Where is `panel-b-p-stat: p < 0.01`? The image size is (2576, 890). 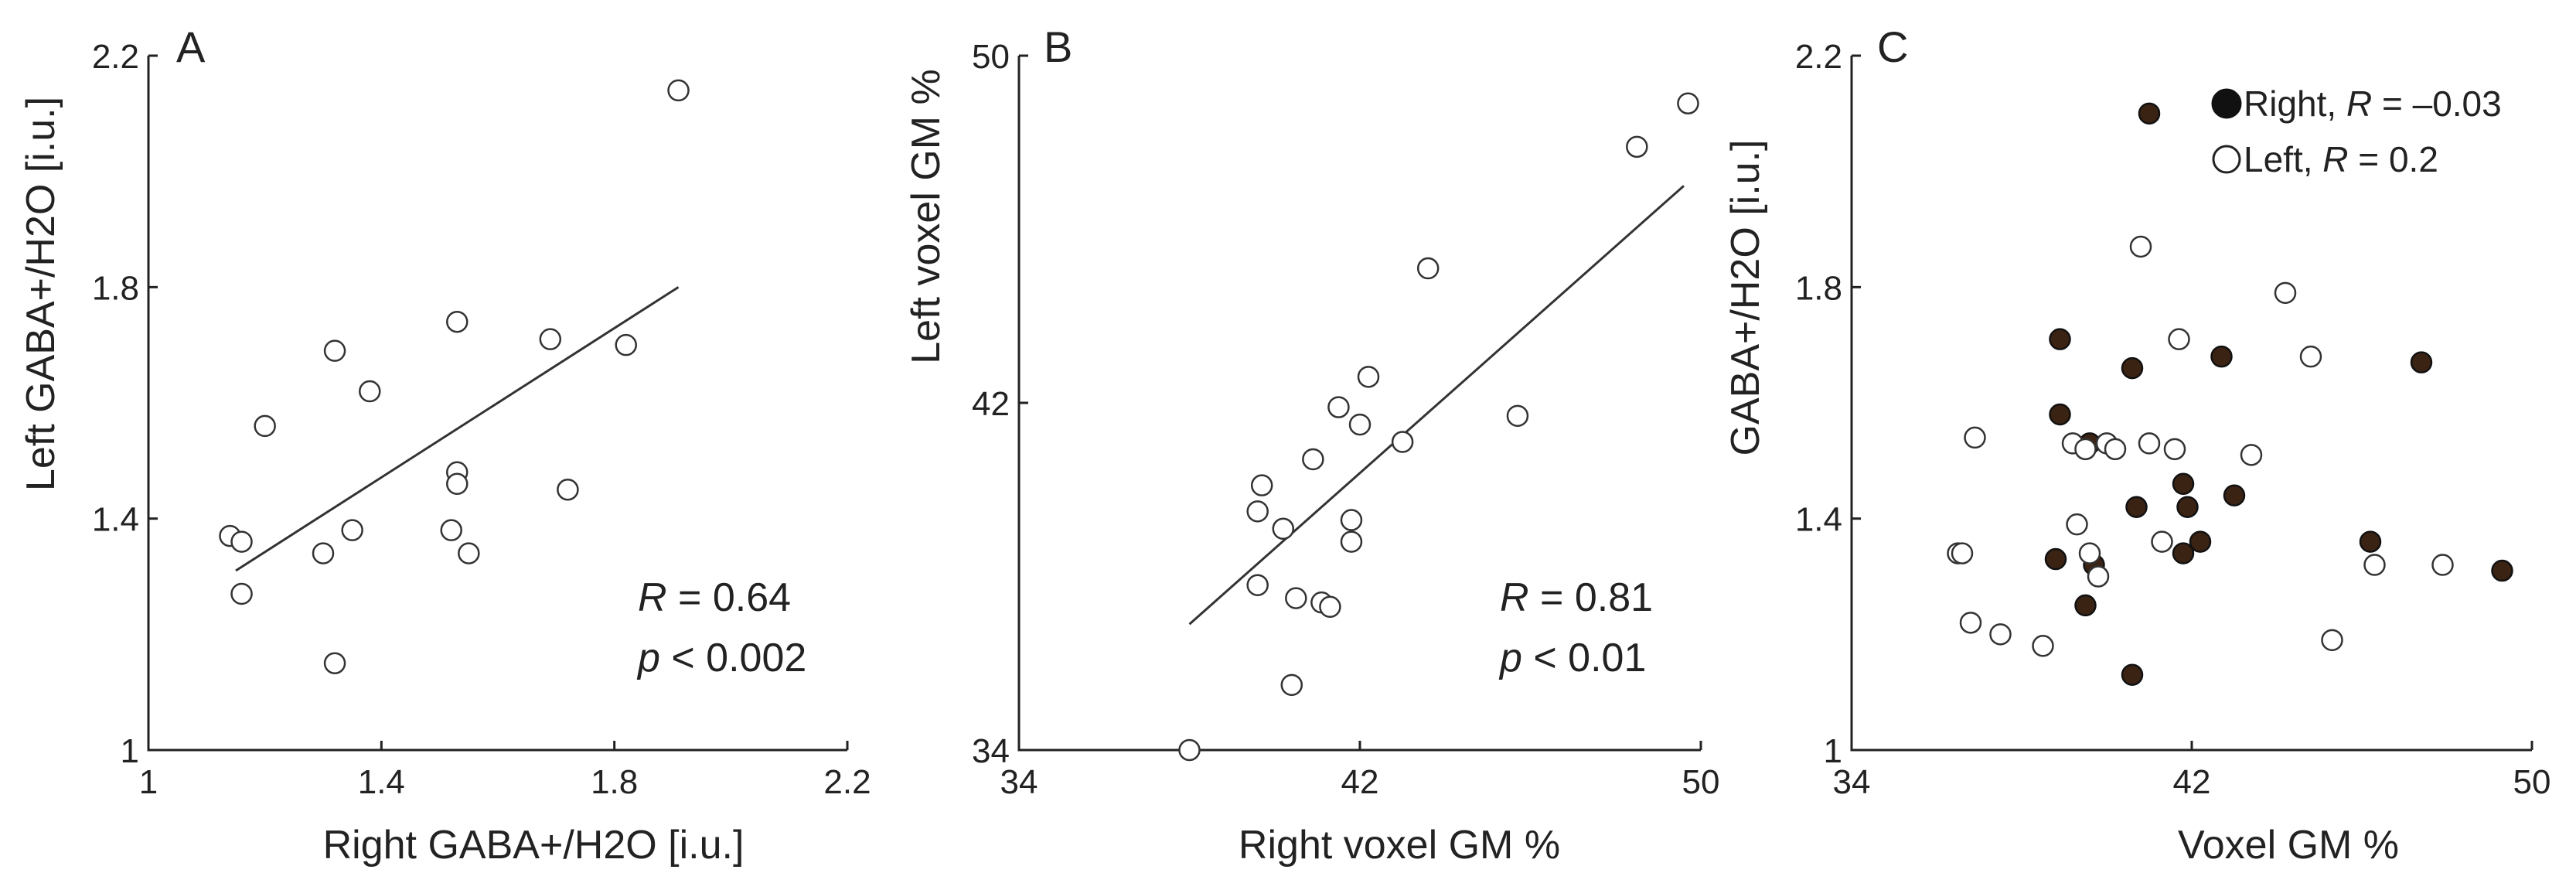
panel-b-p-stat: p < 0.01 is located at coordinates (1572, 658).